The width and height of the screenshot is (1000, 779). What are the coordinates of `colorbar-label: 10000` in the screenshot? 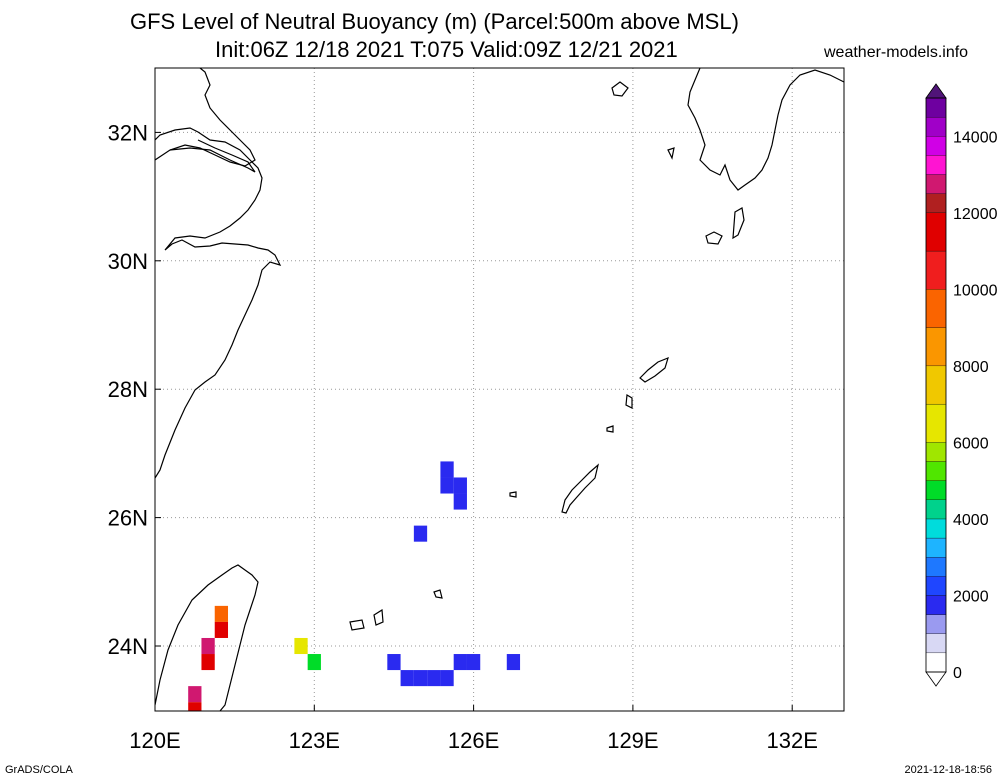 It's located at (975, 290).